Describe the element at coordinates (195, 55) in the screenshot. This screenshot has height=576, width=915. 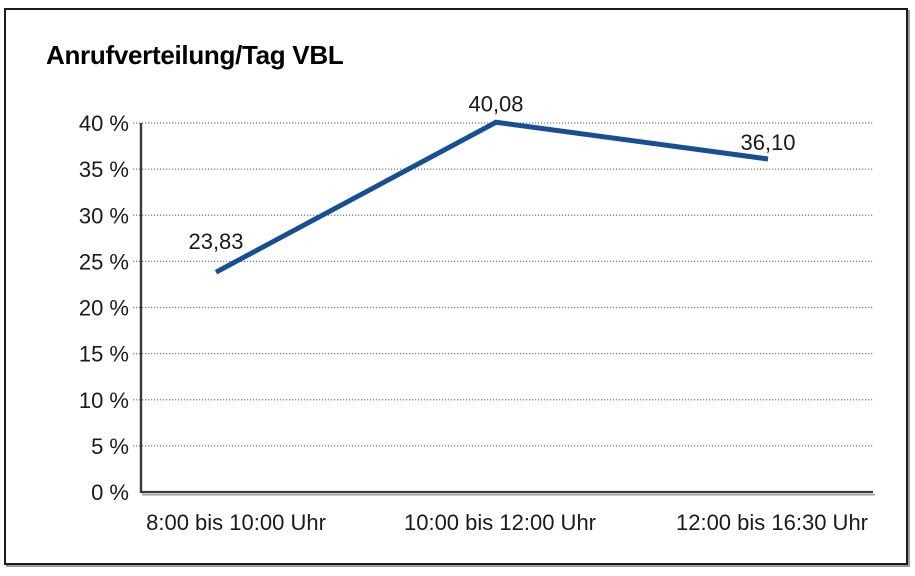
I see `chart-title: Anrufverteilung/Tag VBL` at that location.